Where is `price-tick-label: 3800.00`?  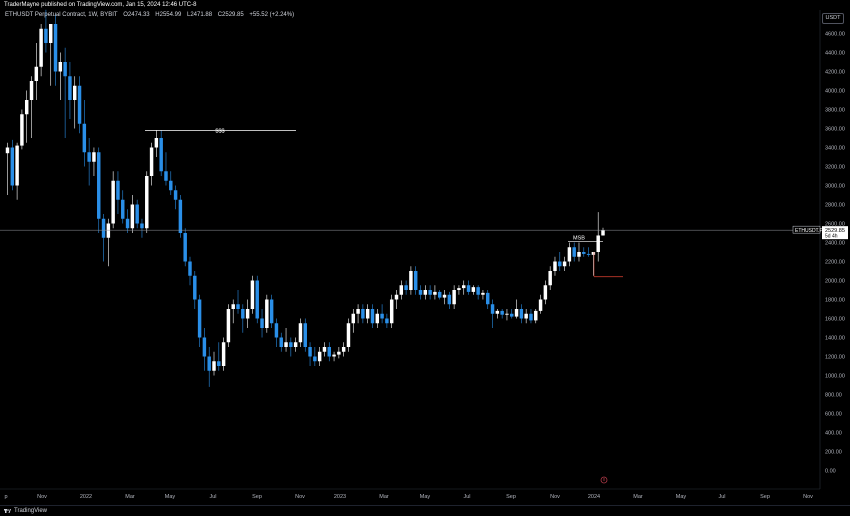 price-tick-label: 3800.00 is located at coordinates (835, 111).